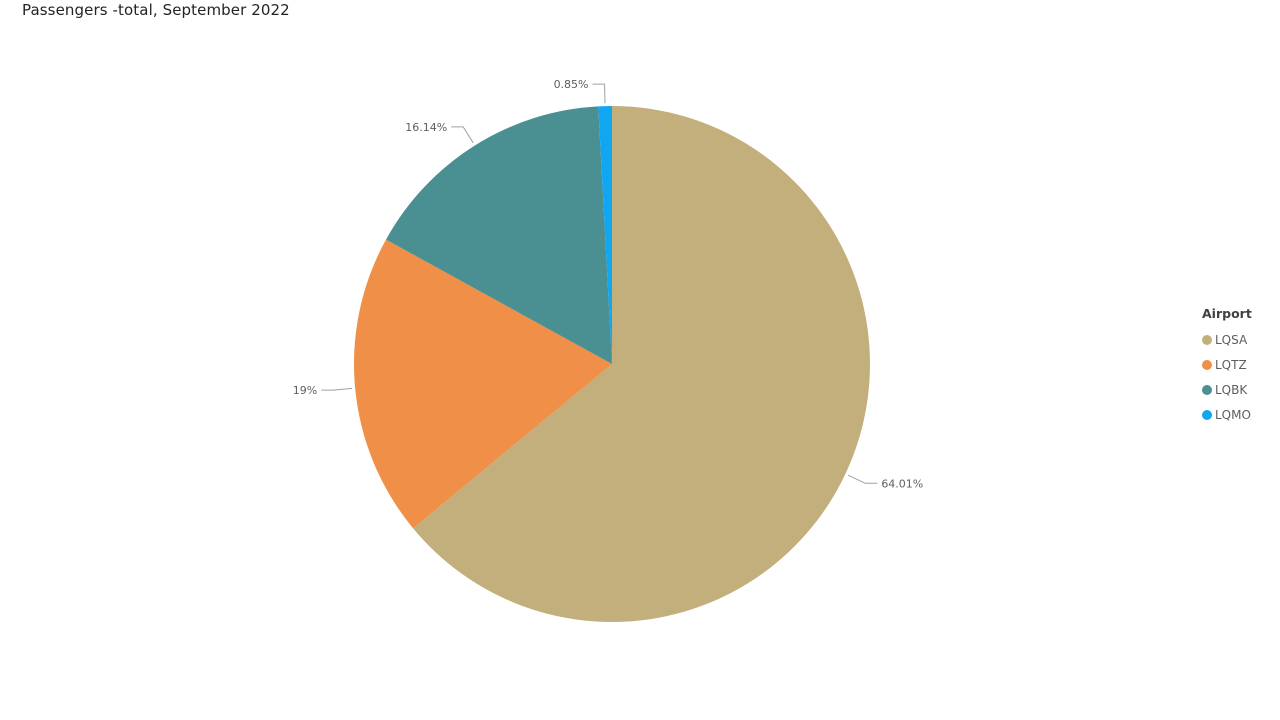  I want to click on data-label: 64.01%, so click(902, 483).